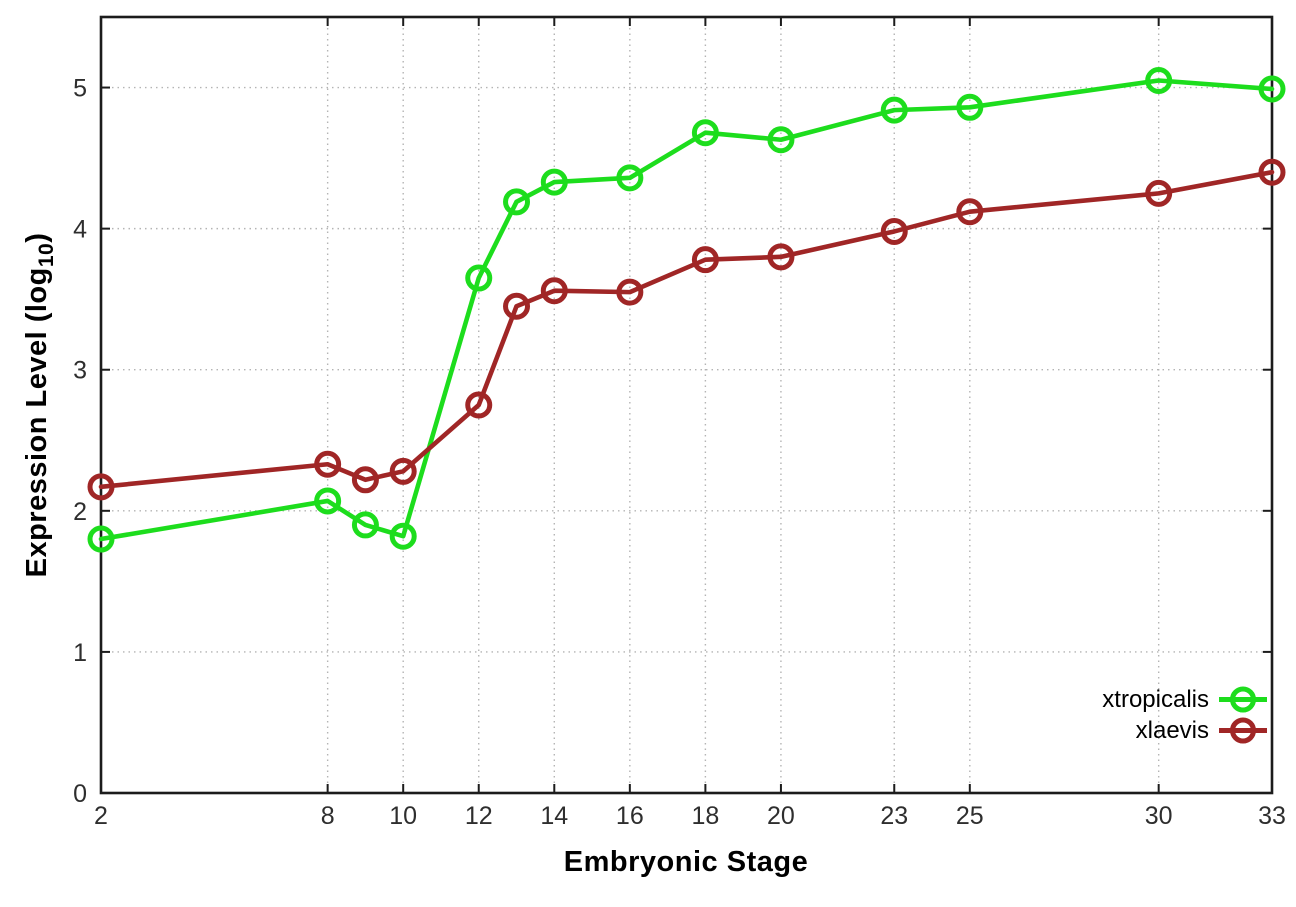 The width and height of the screenshot is (1296, 907). Describe the element at coordinates (1155, 699) in the screenshot. I see `legend-label-xtropicalis: xtropicalis` at that location.